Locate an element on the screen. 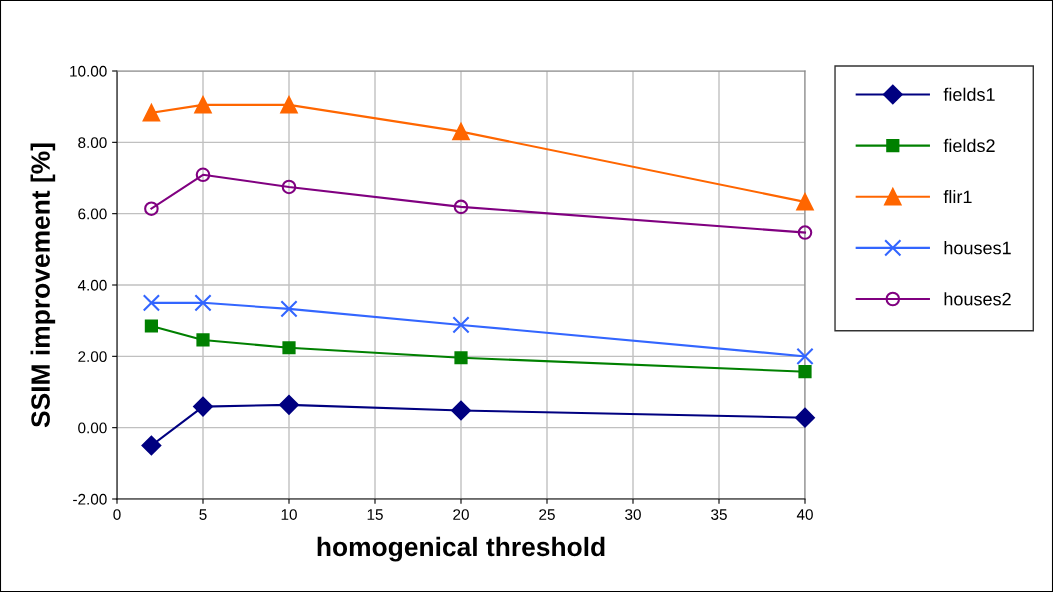  x-tick-label: 25 is located at coordinates (547, 514).